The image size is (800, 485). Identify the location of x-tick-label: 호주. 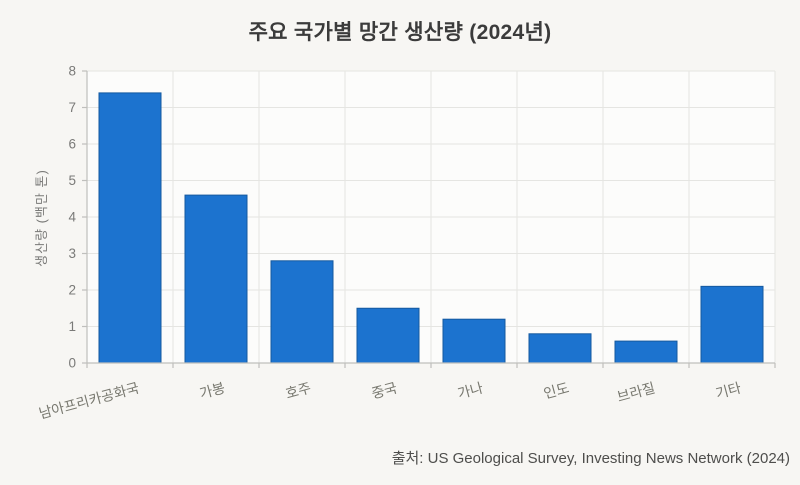
(298, 390).